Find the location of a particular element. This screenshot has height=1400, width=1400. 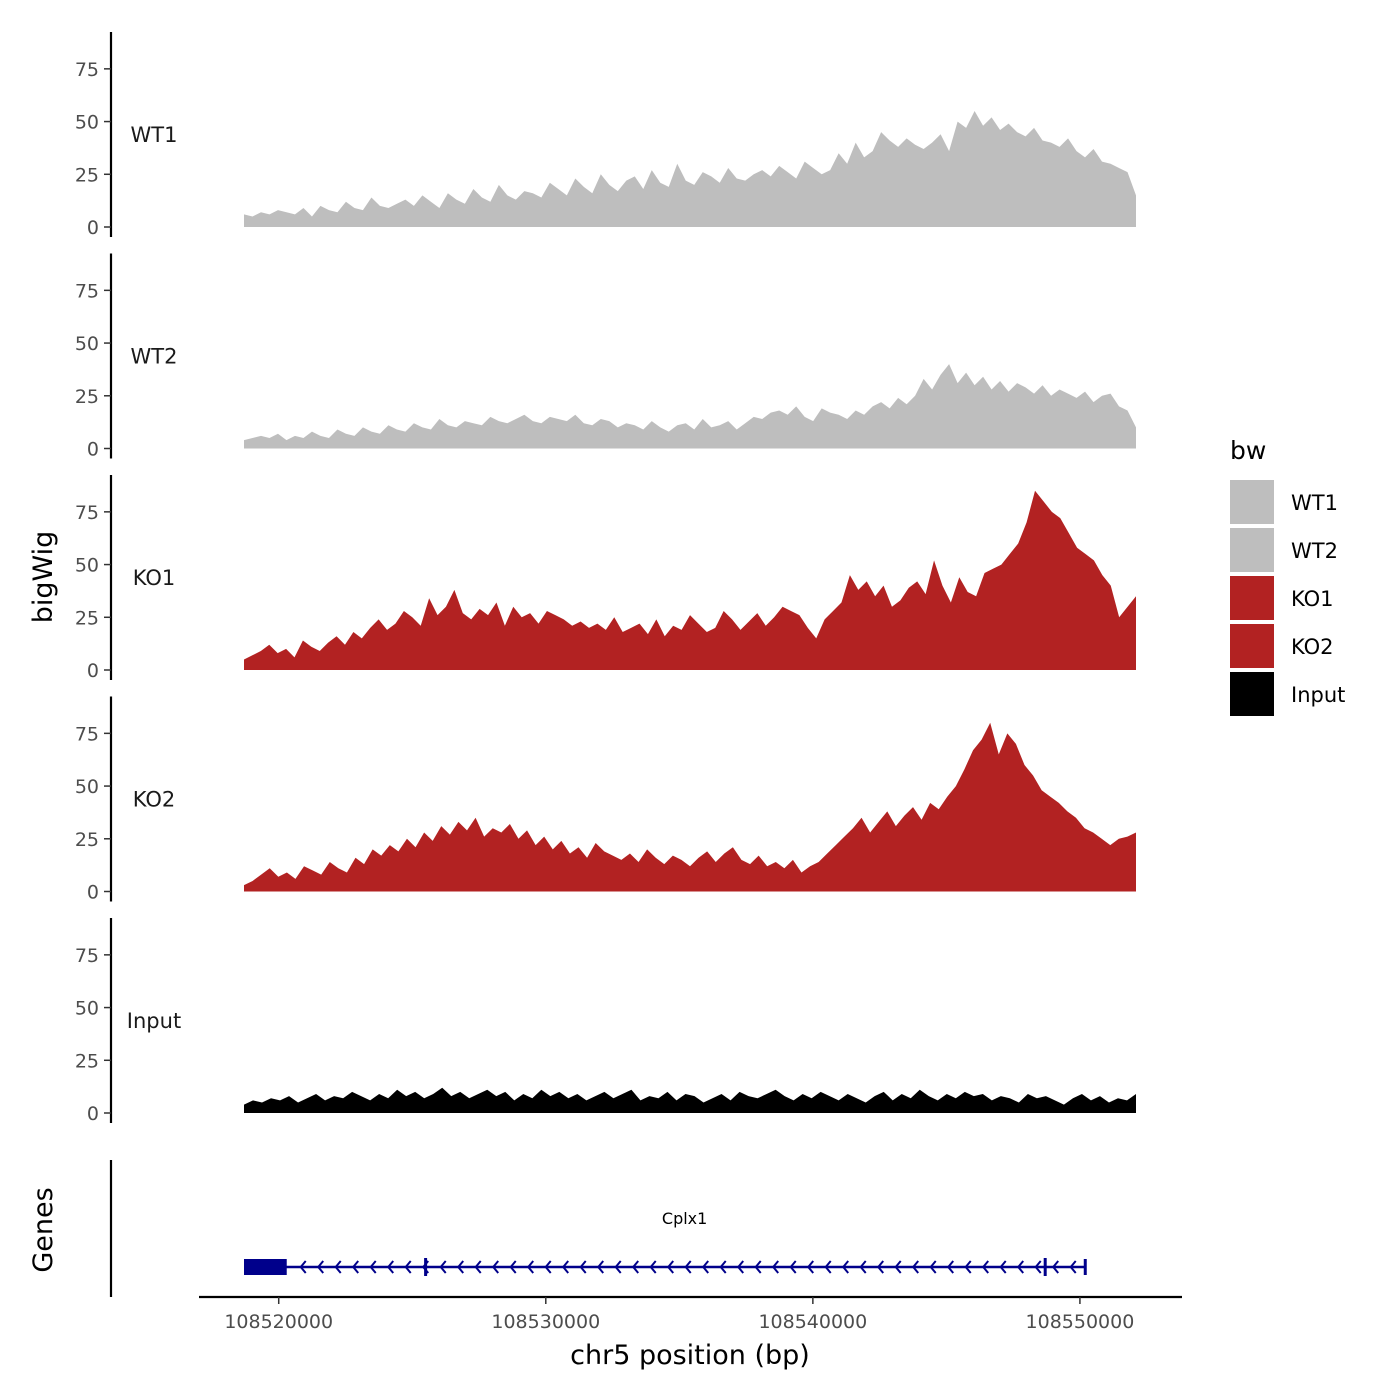

gene-cplx1: Cplx1 is located at coordinates (665, 1242).